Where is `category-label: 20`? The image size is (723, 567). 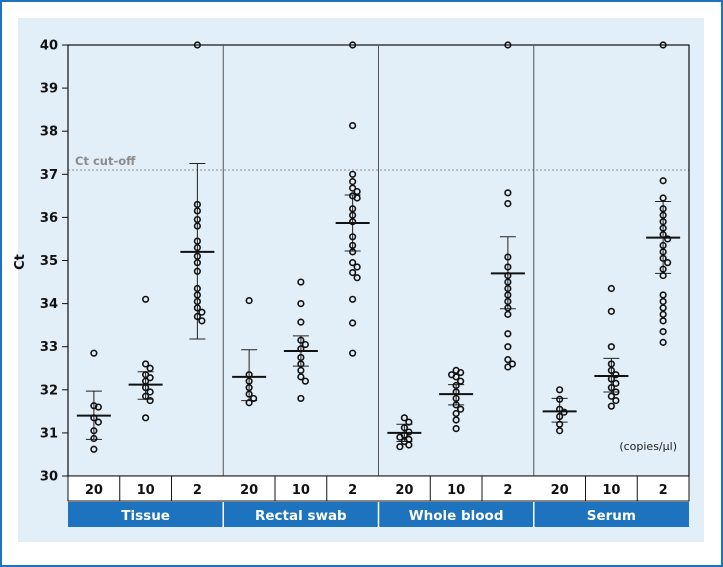 category-label: 20 is located at coordinates (404, 490).